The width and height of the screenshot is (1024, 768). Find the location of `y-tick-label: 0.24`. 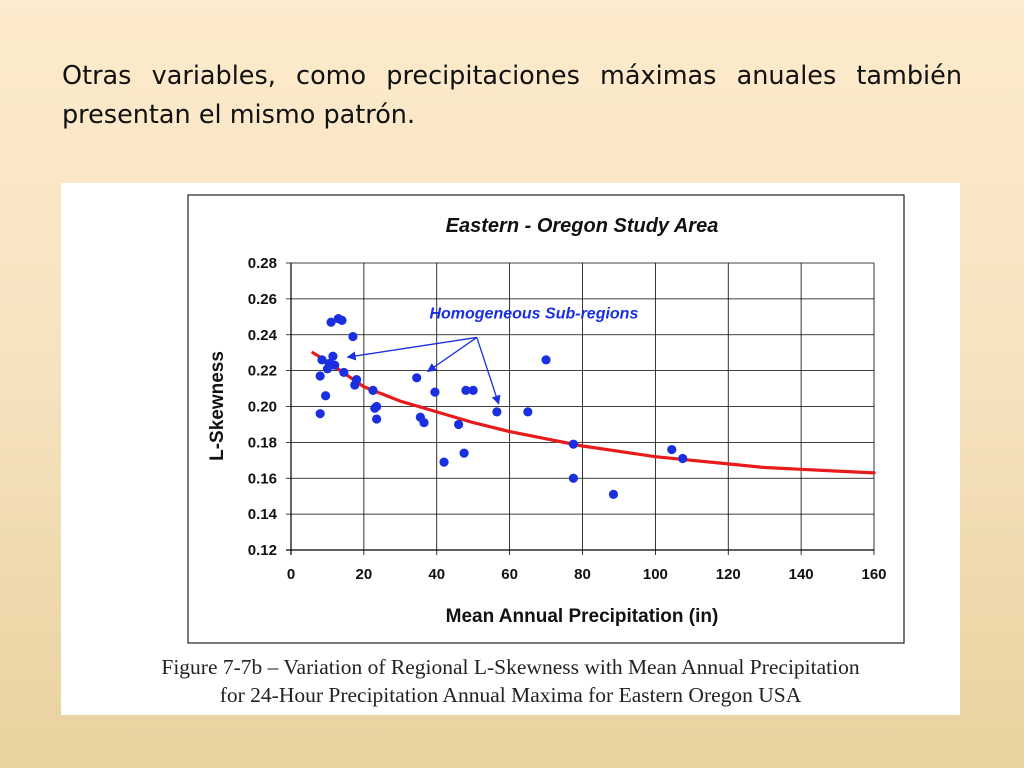

y-tick-label: 0.24 is located at coordinates (263, 335).